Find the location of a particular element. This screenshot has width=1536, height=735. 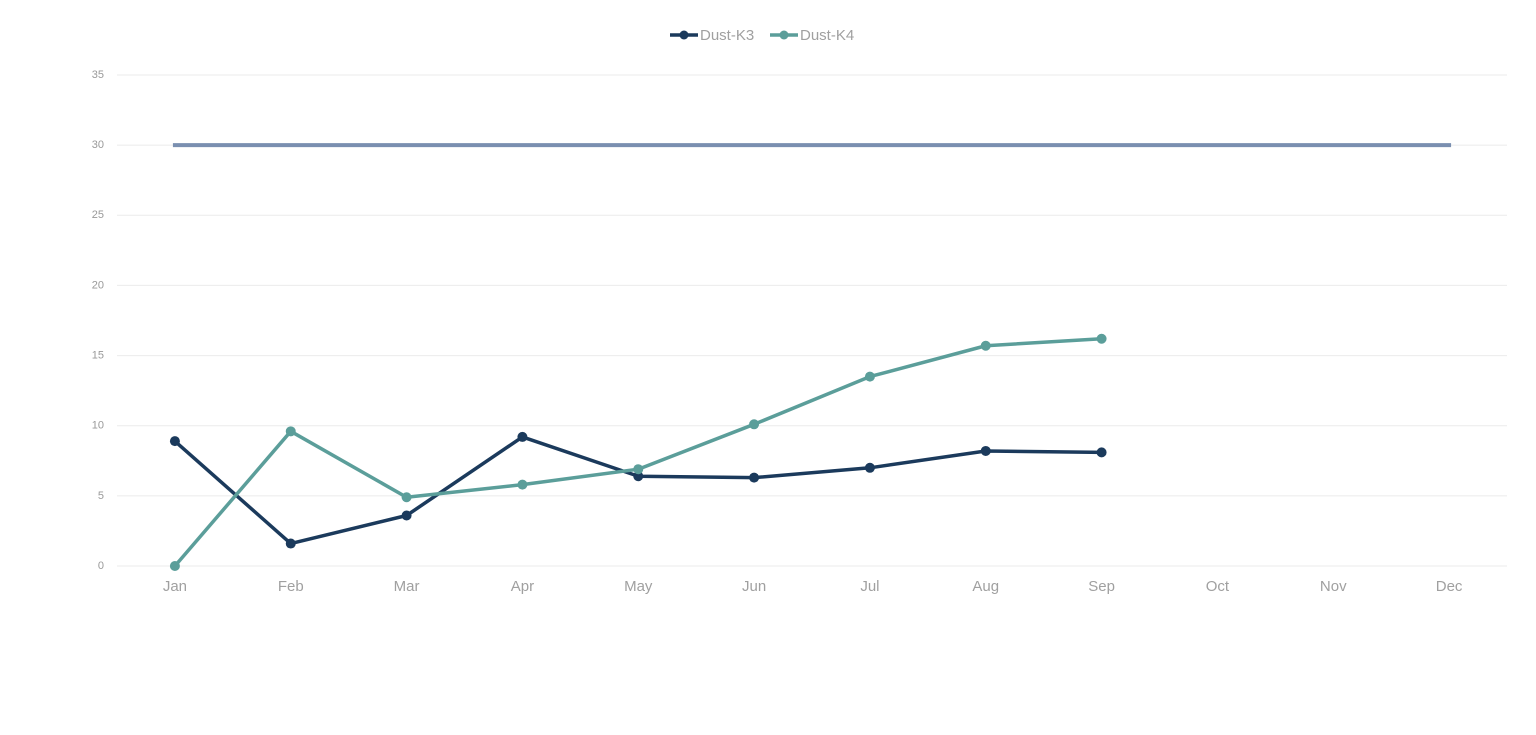

y-tick-label: 10 is located at coordinates (98, 426).